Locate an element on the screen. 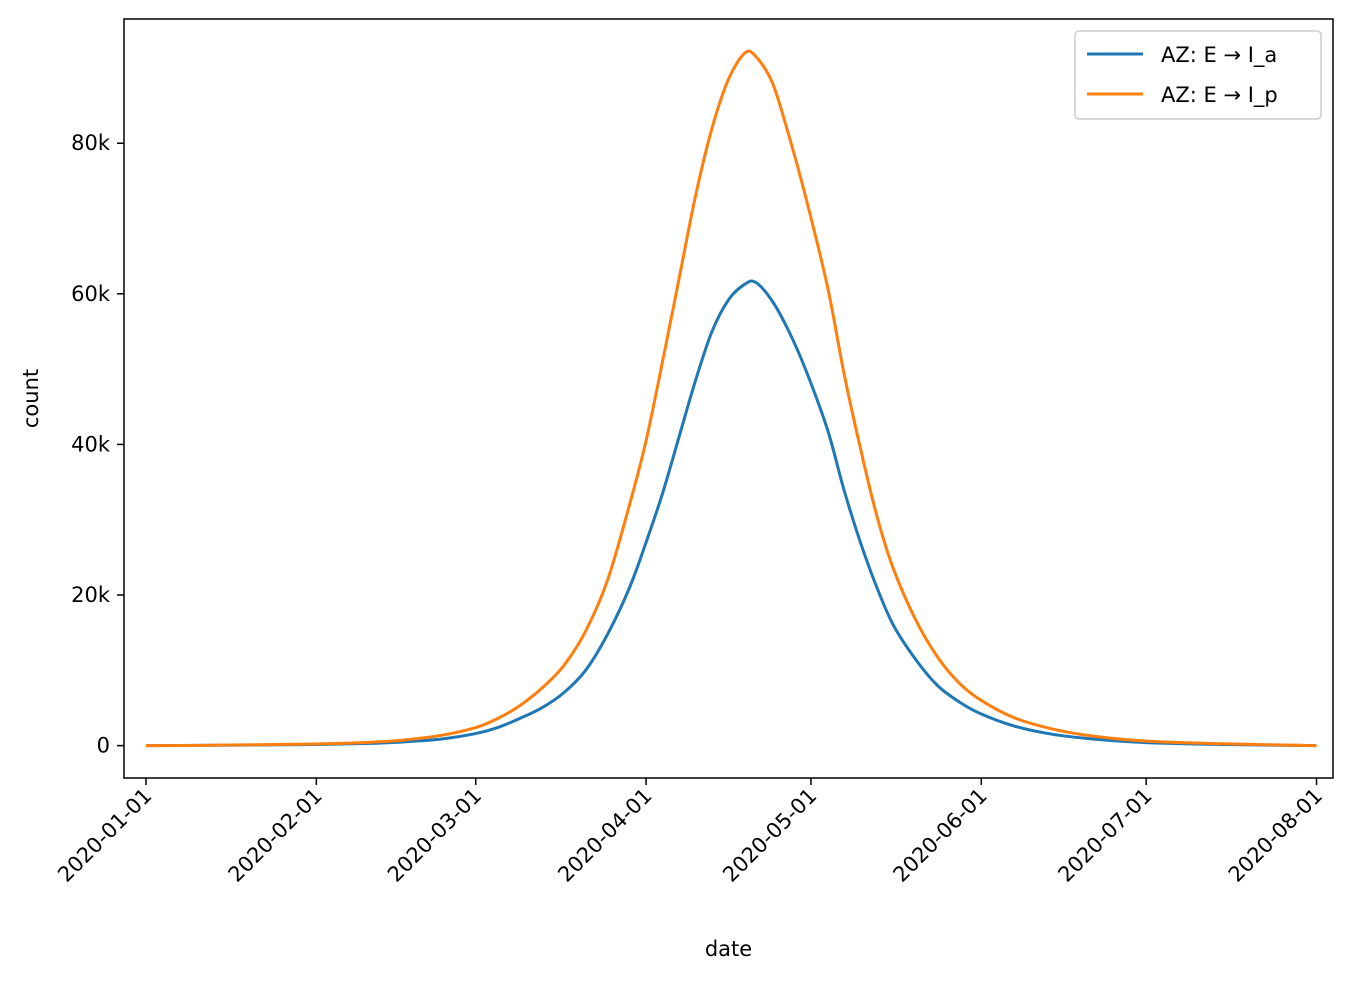 The width and height of the screenshot is (1366, 982). y-tick-label: 80k is located at coordinates (91, 143).